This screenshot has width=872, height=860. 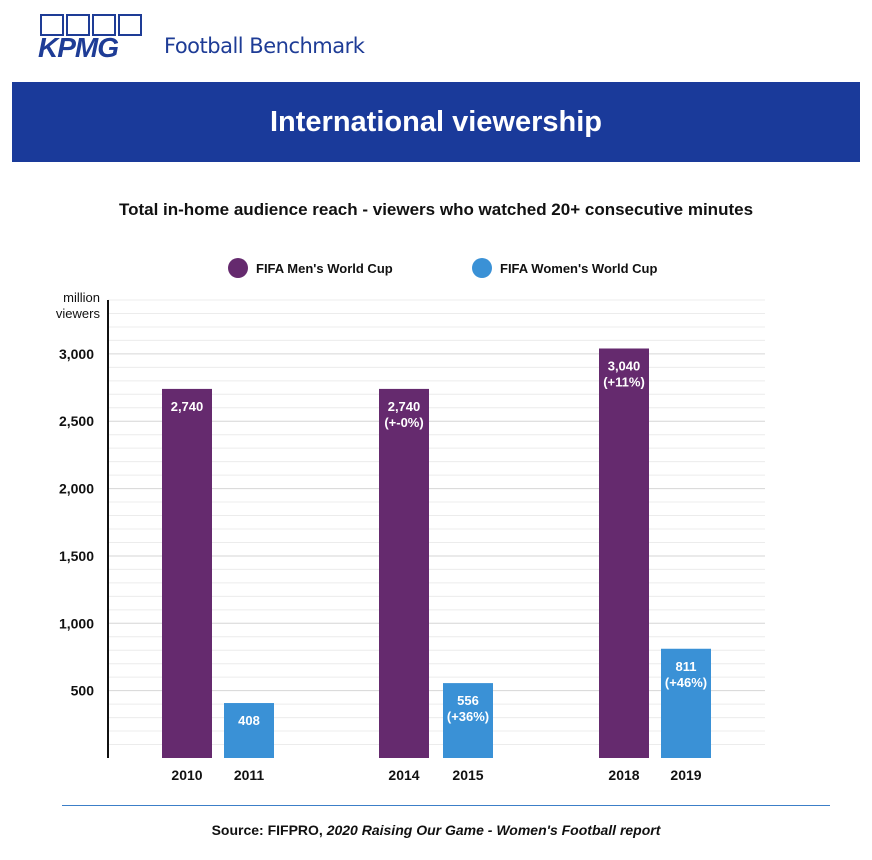 What do you see at coordinates (686, 666) in the screenshot?
I see `data-label: 811` at bounding box center [686, 666].